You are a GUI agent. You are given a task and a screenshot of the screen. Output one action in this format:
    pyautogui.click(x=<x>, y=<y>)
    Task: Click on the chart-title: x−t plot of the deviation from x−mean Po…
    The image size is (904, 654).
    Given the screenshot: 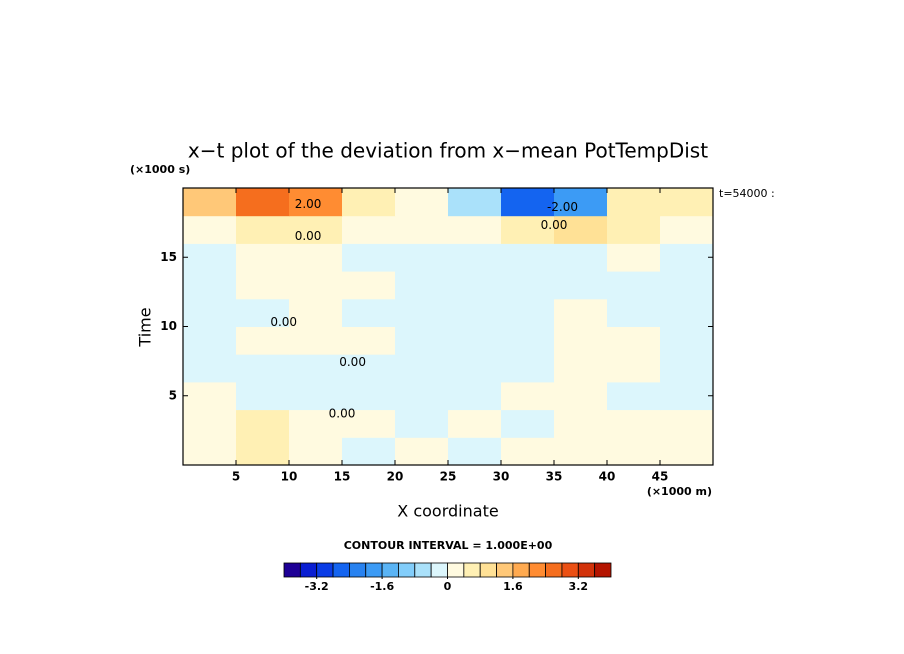 What is the action you would take?
    pyautogui.click(x=448, y=151)
    